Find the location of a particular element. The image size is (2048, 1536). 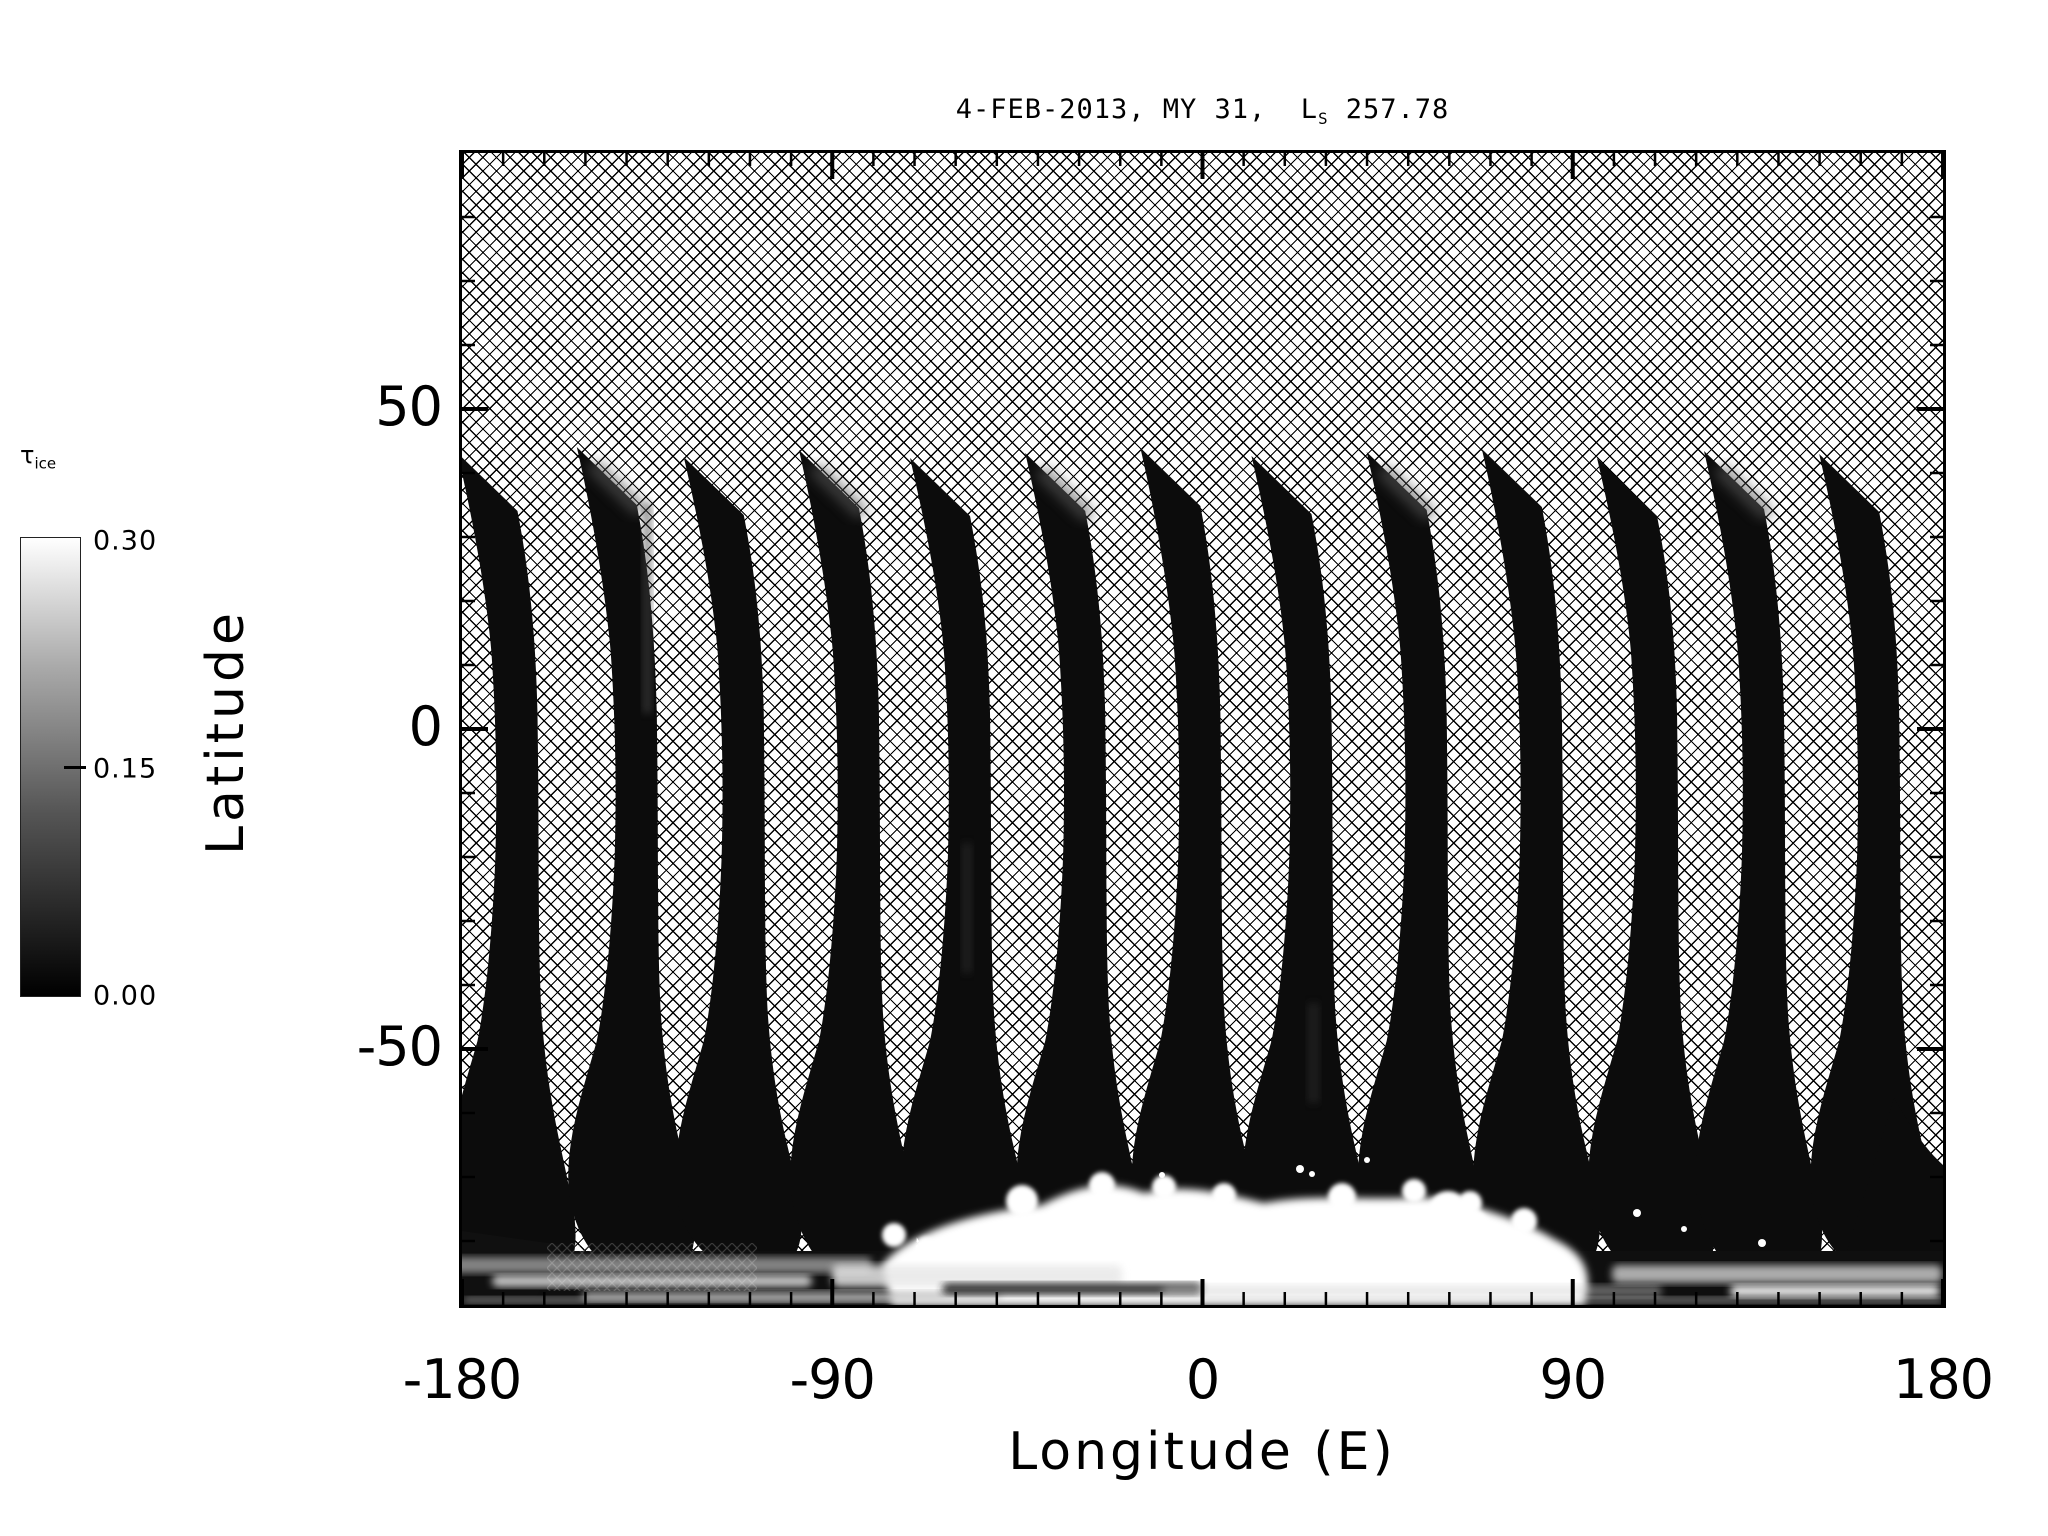

y-tick-label--50: -50 is located at coordinates (399, 1046).